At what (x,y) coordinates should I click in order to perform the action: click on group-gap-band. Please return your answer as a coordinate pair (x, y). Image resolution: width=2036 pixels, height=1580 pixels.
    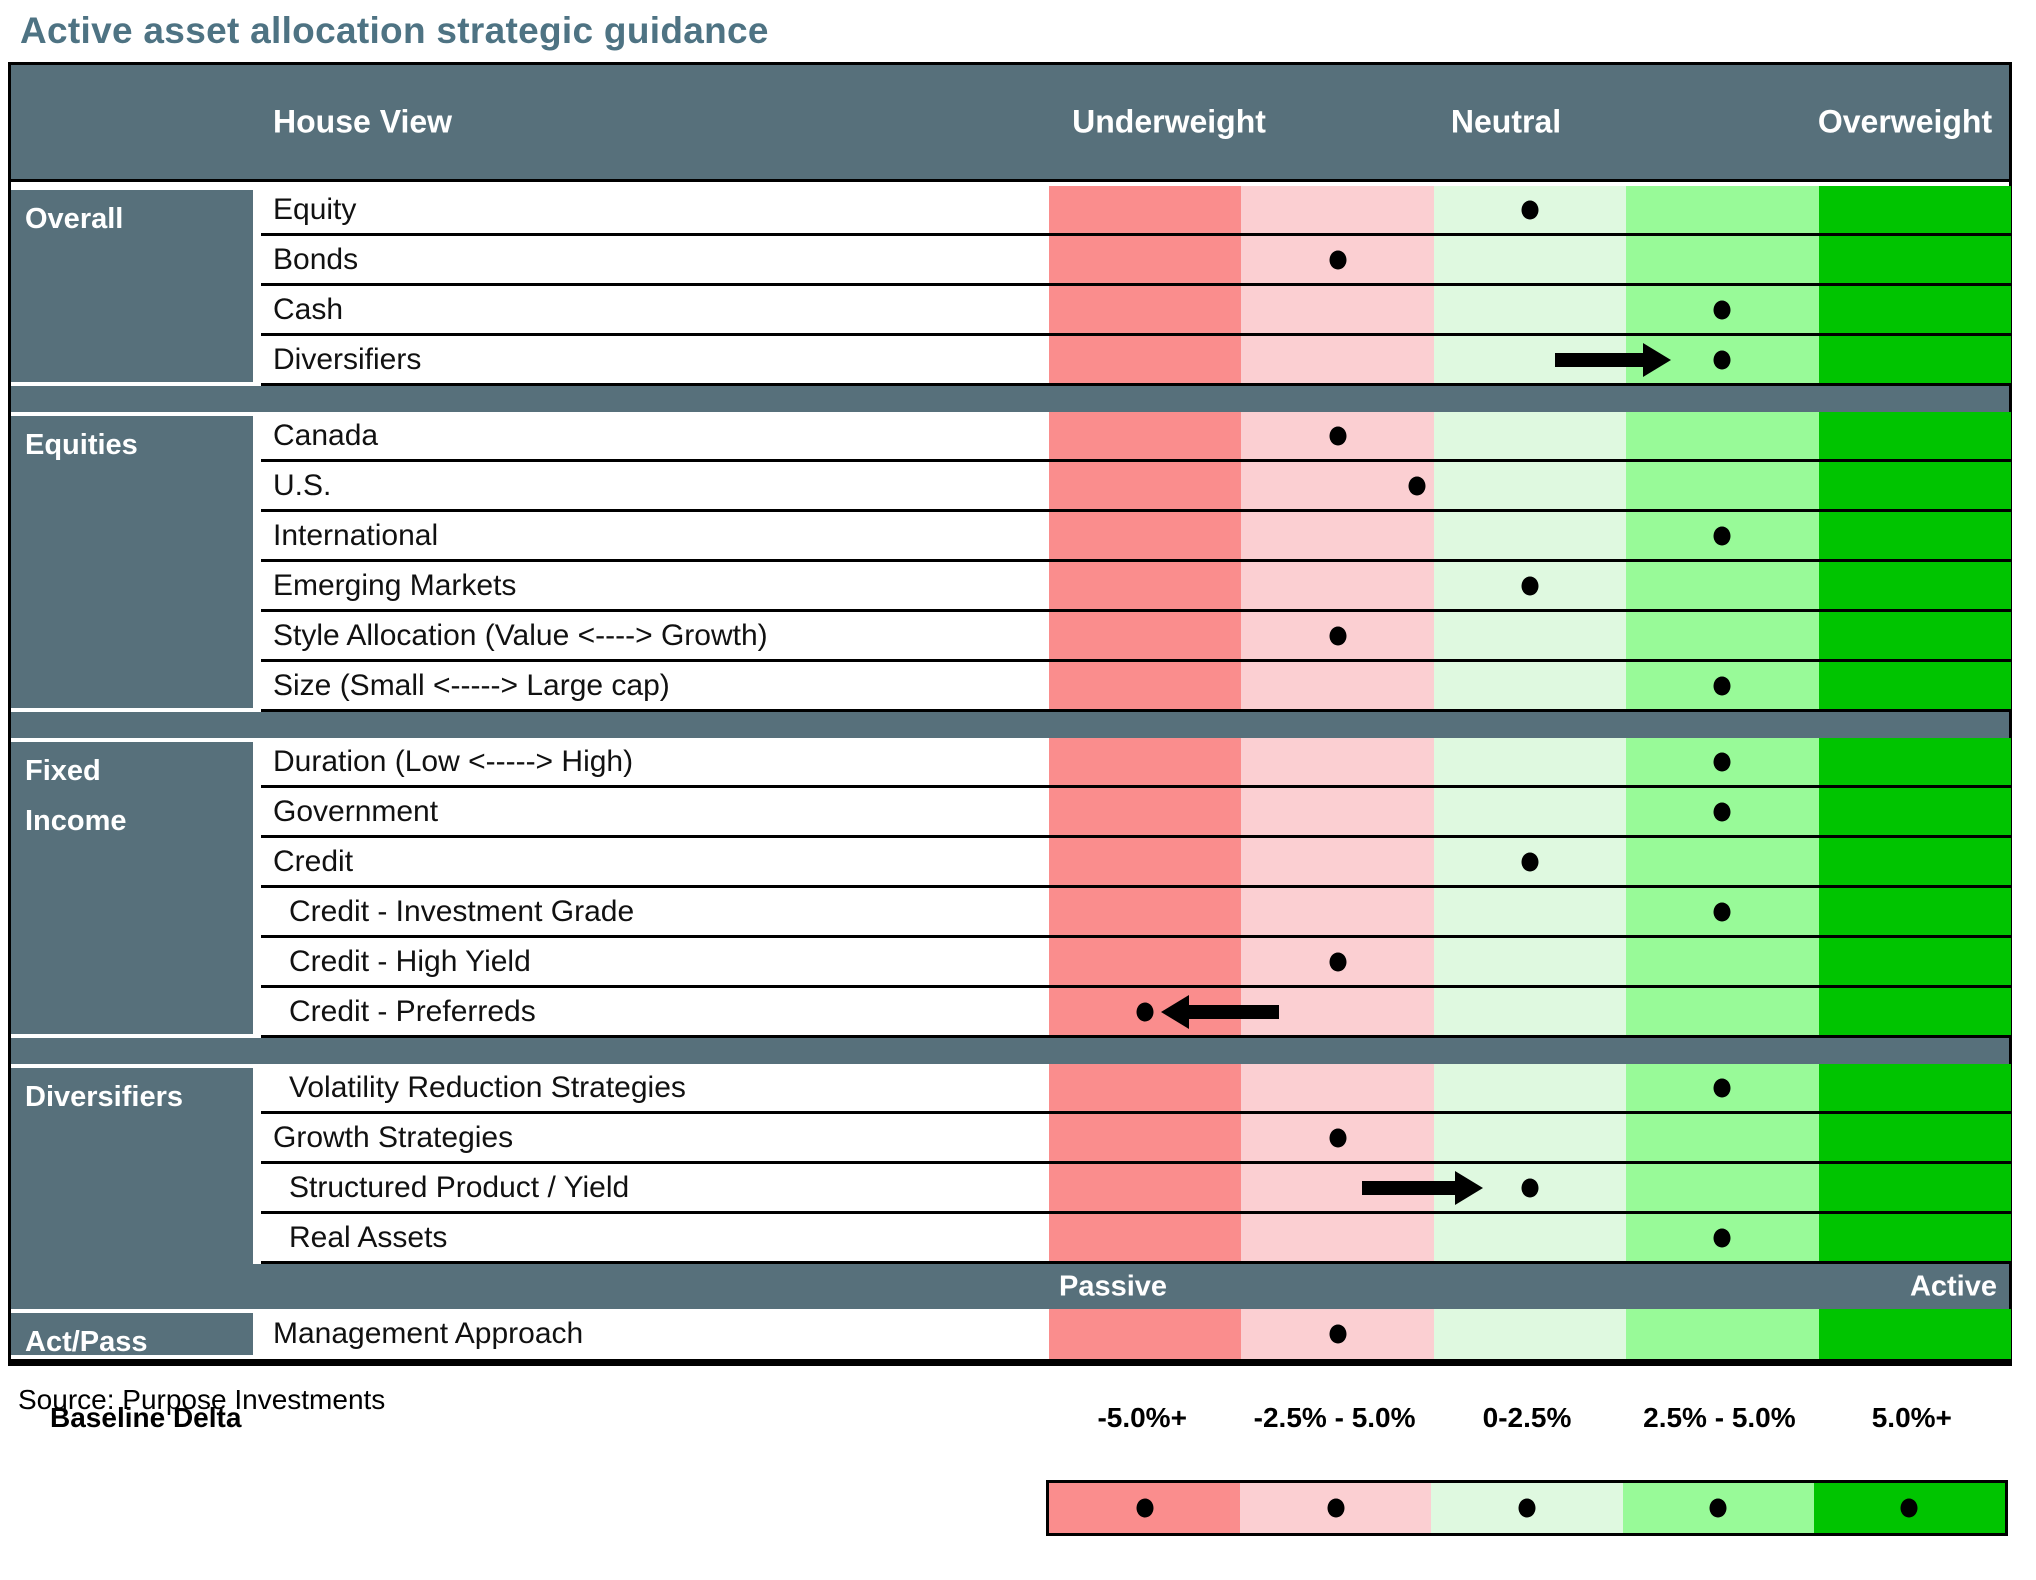
    Looking at the image, I should click on (1010, 1051).